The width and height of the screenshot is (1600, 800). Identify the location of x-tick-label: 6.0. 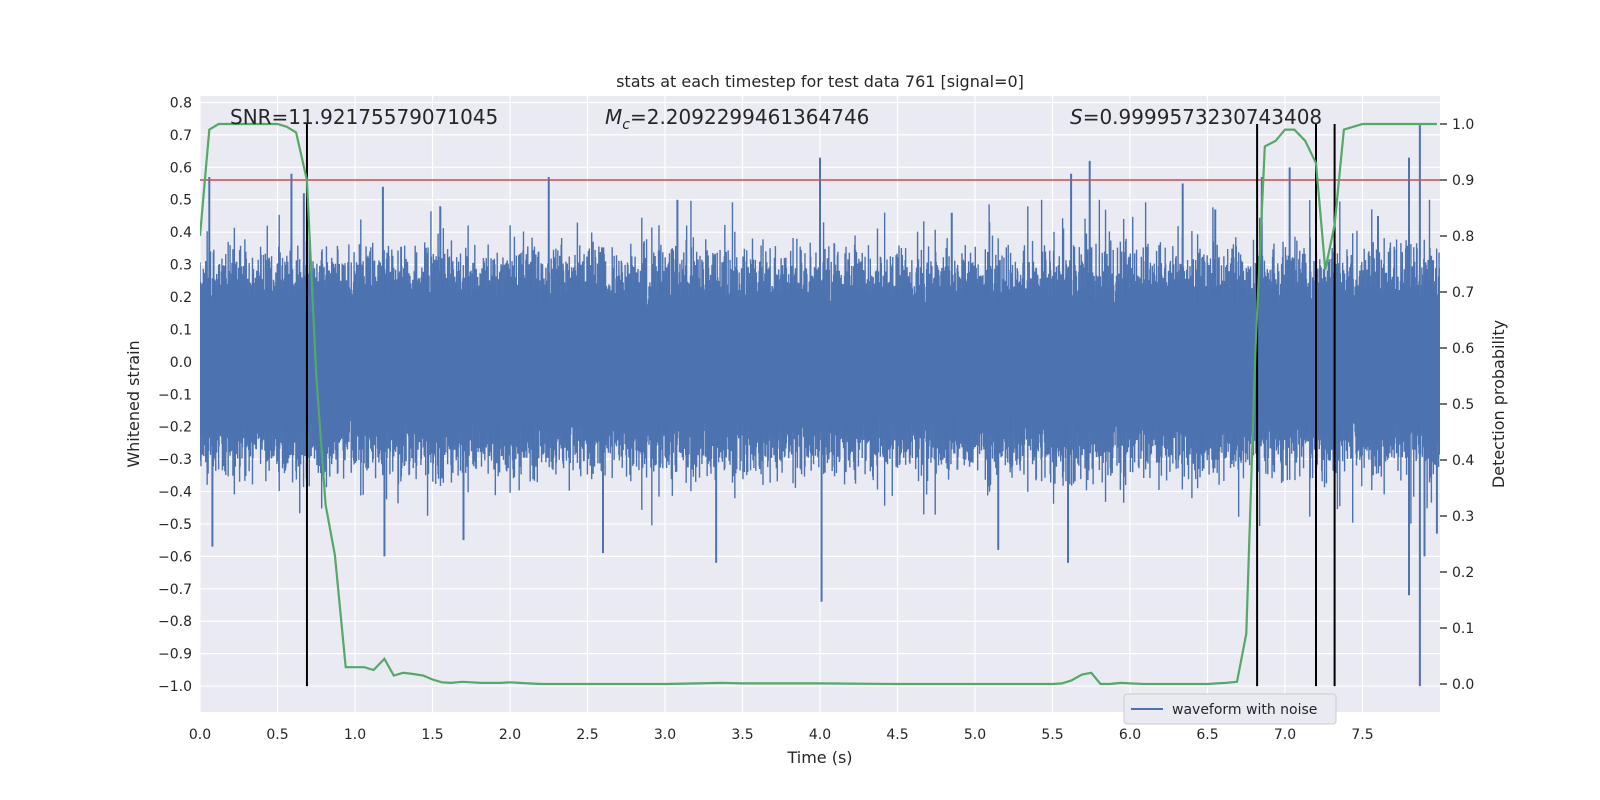
(1130, 735).